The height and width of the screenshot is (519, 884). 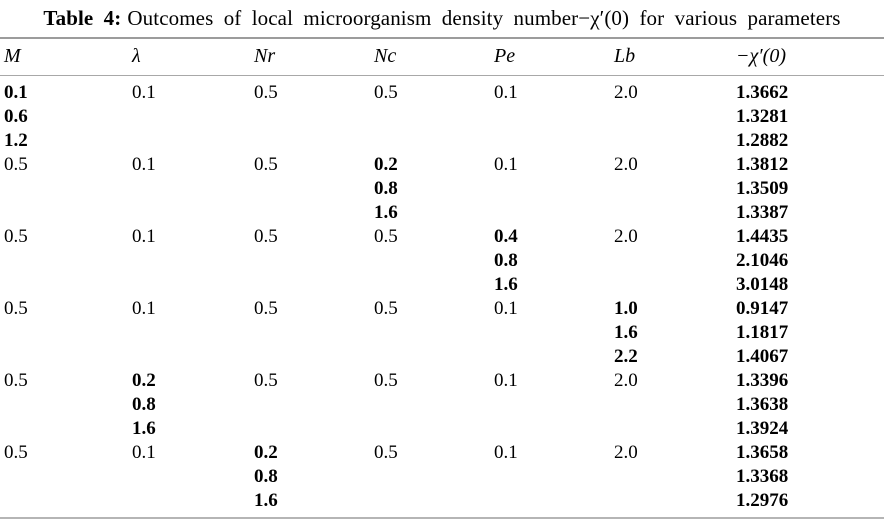 What do you see at coordinates (430, 57) in the screenshot?
I see `column-header-nc: Nc` at bounding box center [430, 57].